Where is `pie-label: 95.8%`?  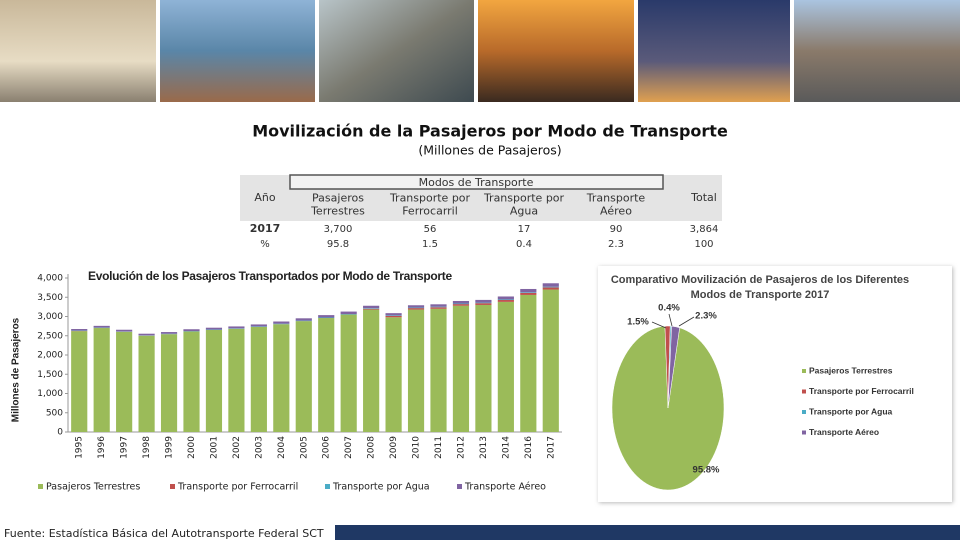
pie-label: 95.8% is located at coordinates (706, 470).